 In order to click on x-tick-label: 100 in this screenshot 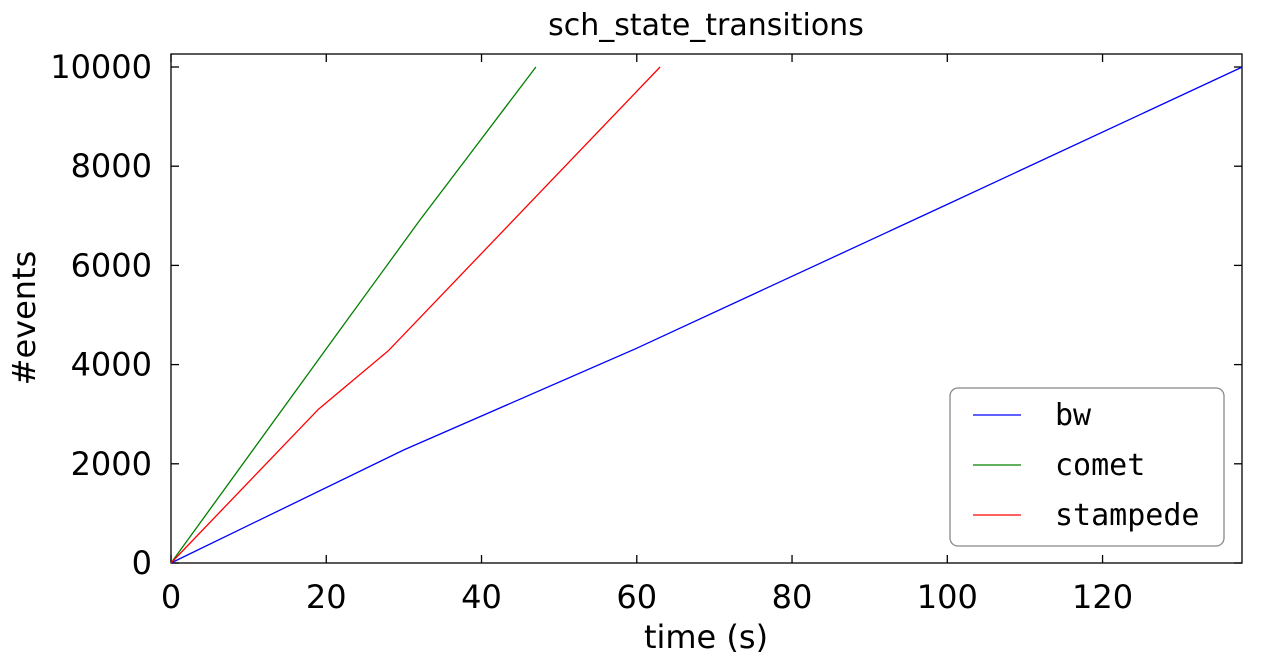, I will do `click(947, 597)`.